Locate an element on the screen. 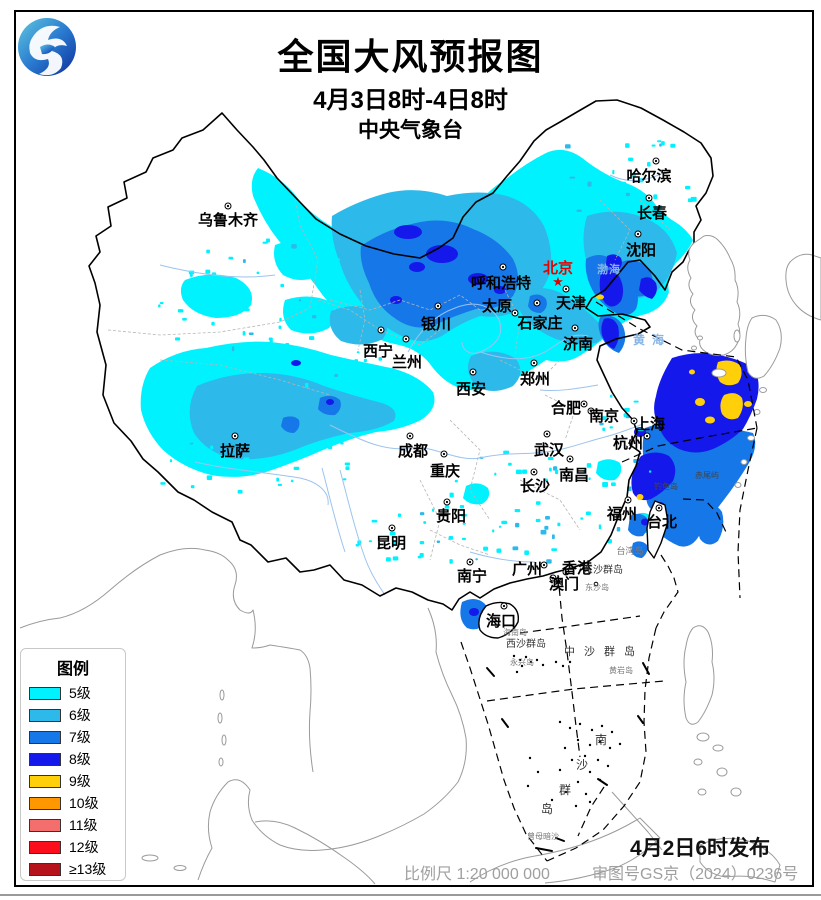  capital-label: 北京 is located at coordinates (558, 268).